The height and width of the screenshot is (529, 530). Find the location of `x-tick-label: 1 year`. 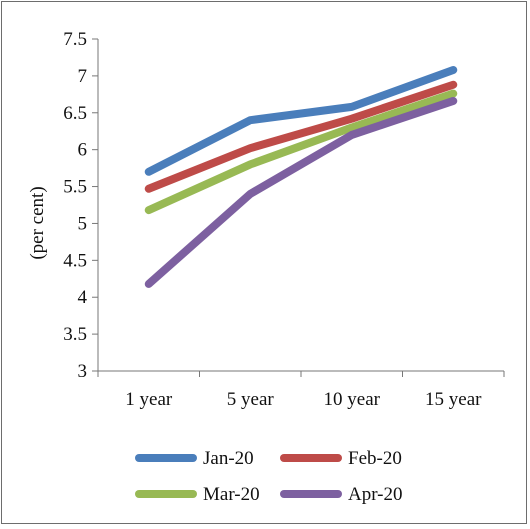

x-tick-label: 1 year is located at coordinates (149, 399).